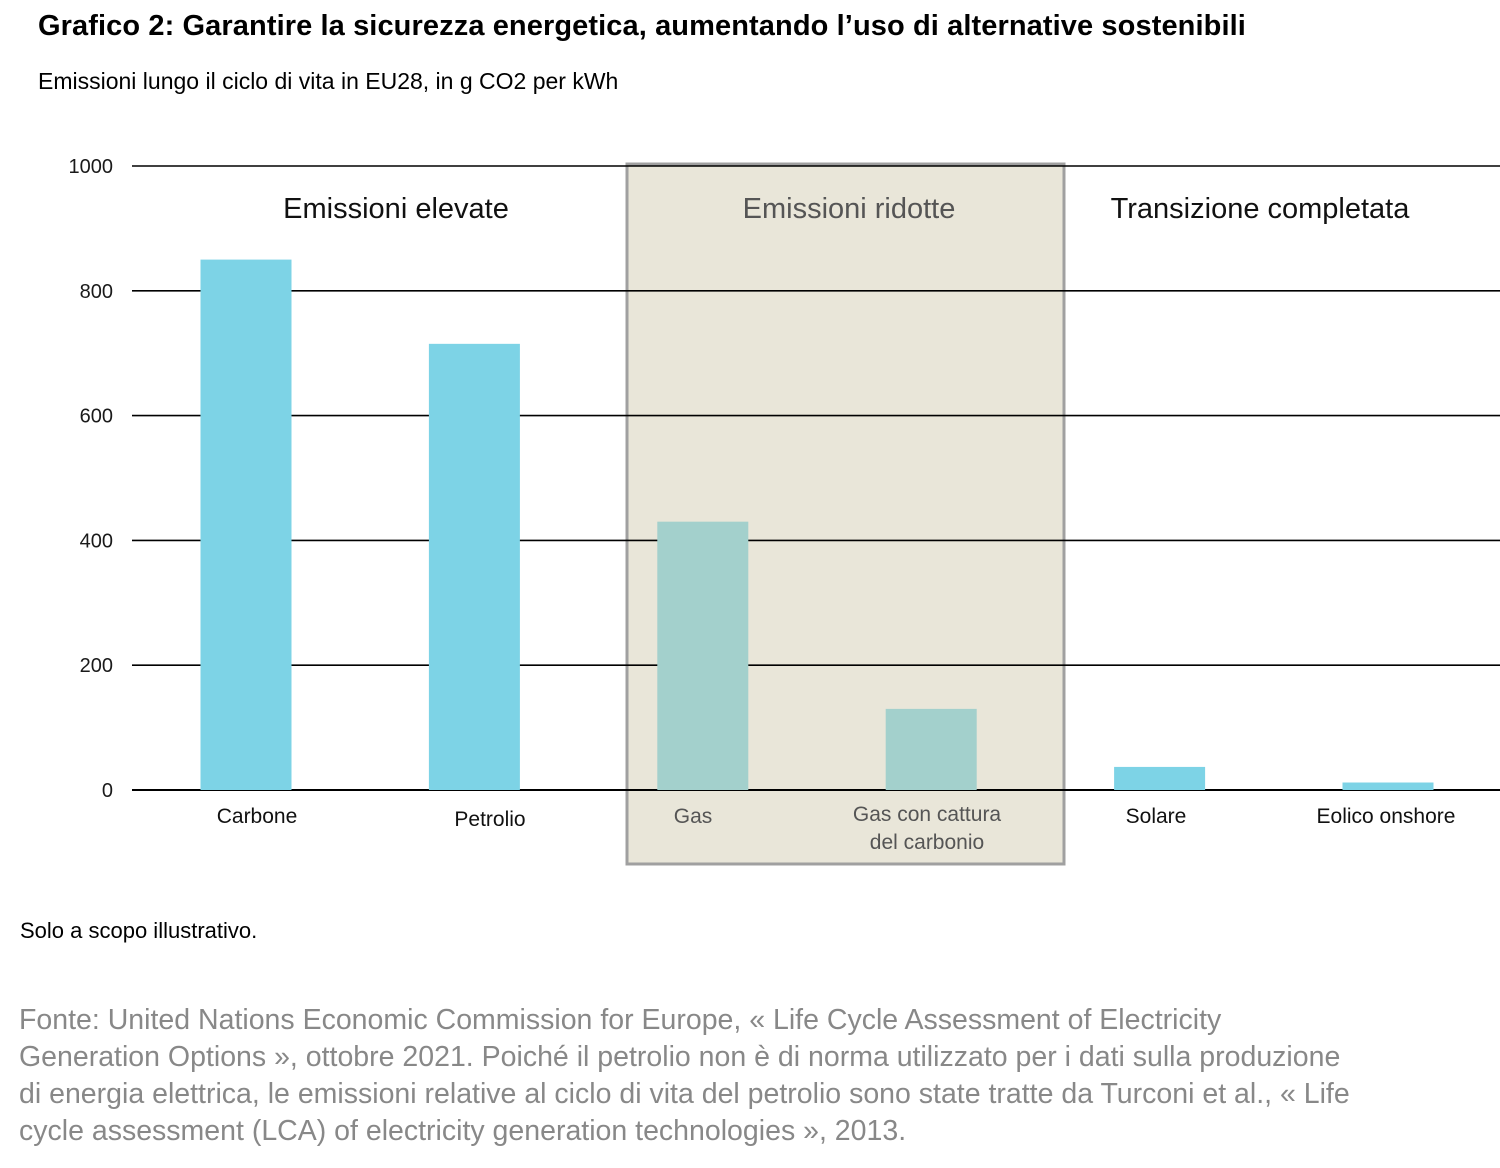 The image size is (1500, 1168). What do you see at coordinates (474, 566) in the screenshot?
I see `bar-petrolio` at bounding box center [474, 566].